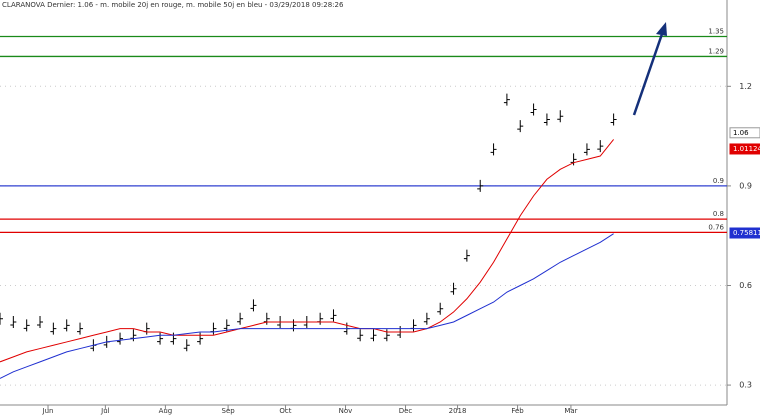  I want to click on y-tick-label: 1.2, so click(745, 86).